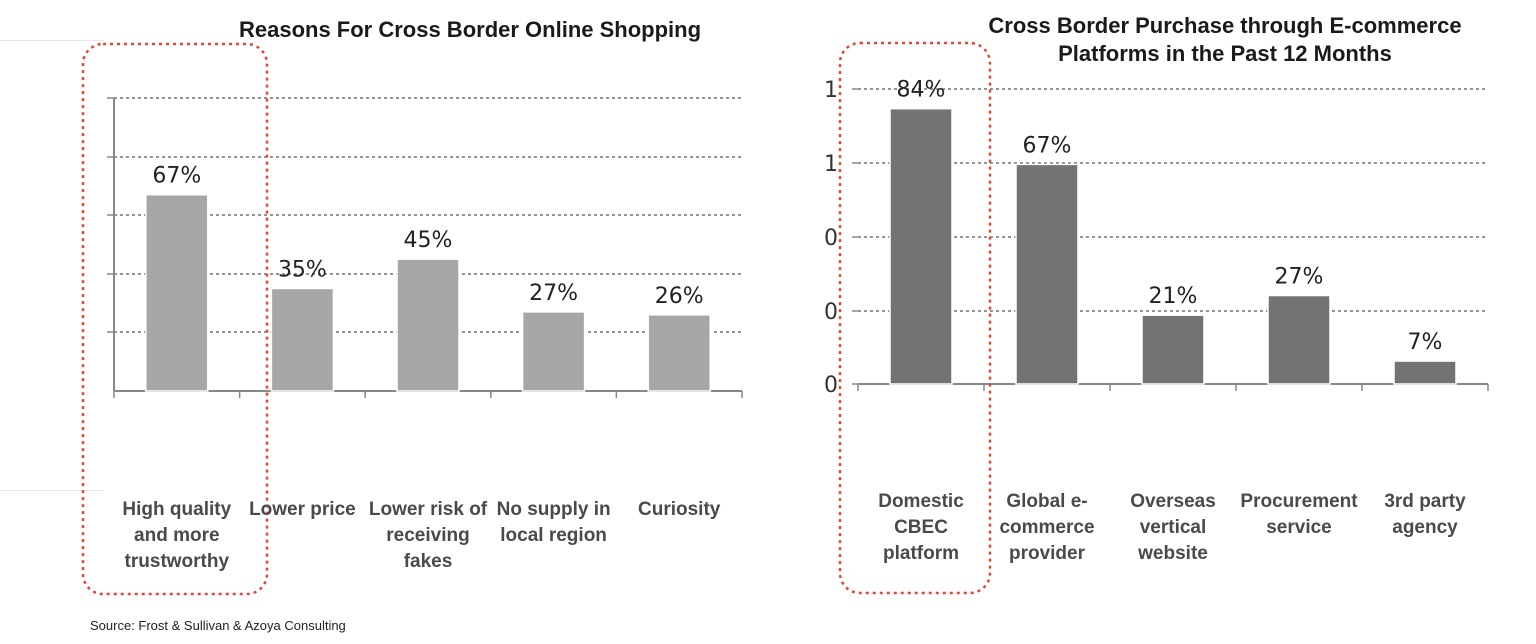 This screenshot has height=644, width=1536. What do you see at coordinates (470, 29) in the screenshot?
I see `left-chart-title: Reasons For Cross Border Online Shopping` at bounding box center [470, 29].